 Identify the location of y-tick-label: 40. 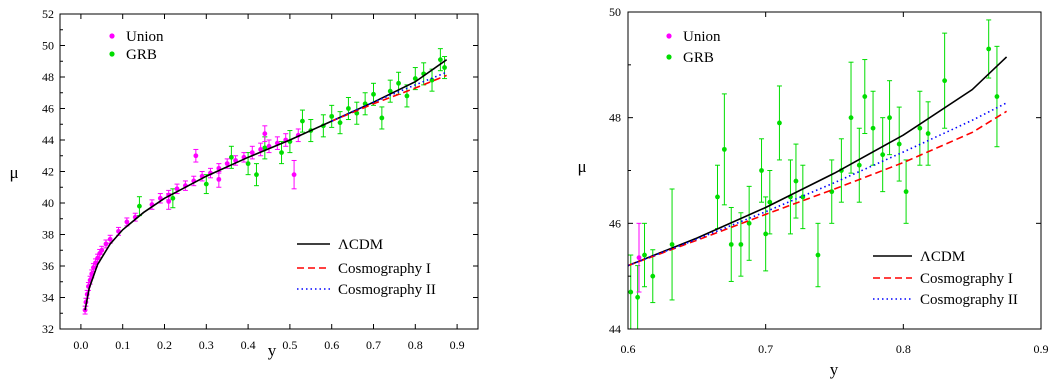
(48, 203).